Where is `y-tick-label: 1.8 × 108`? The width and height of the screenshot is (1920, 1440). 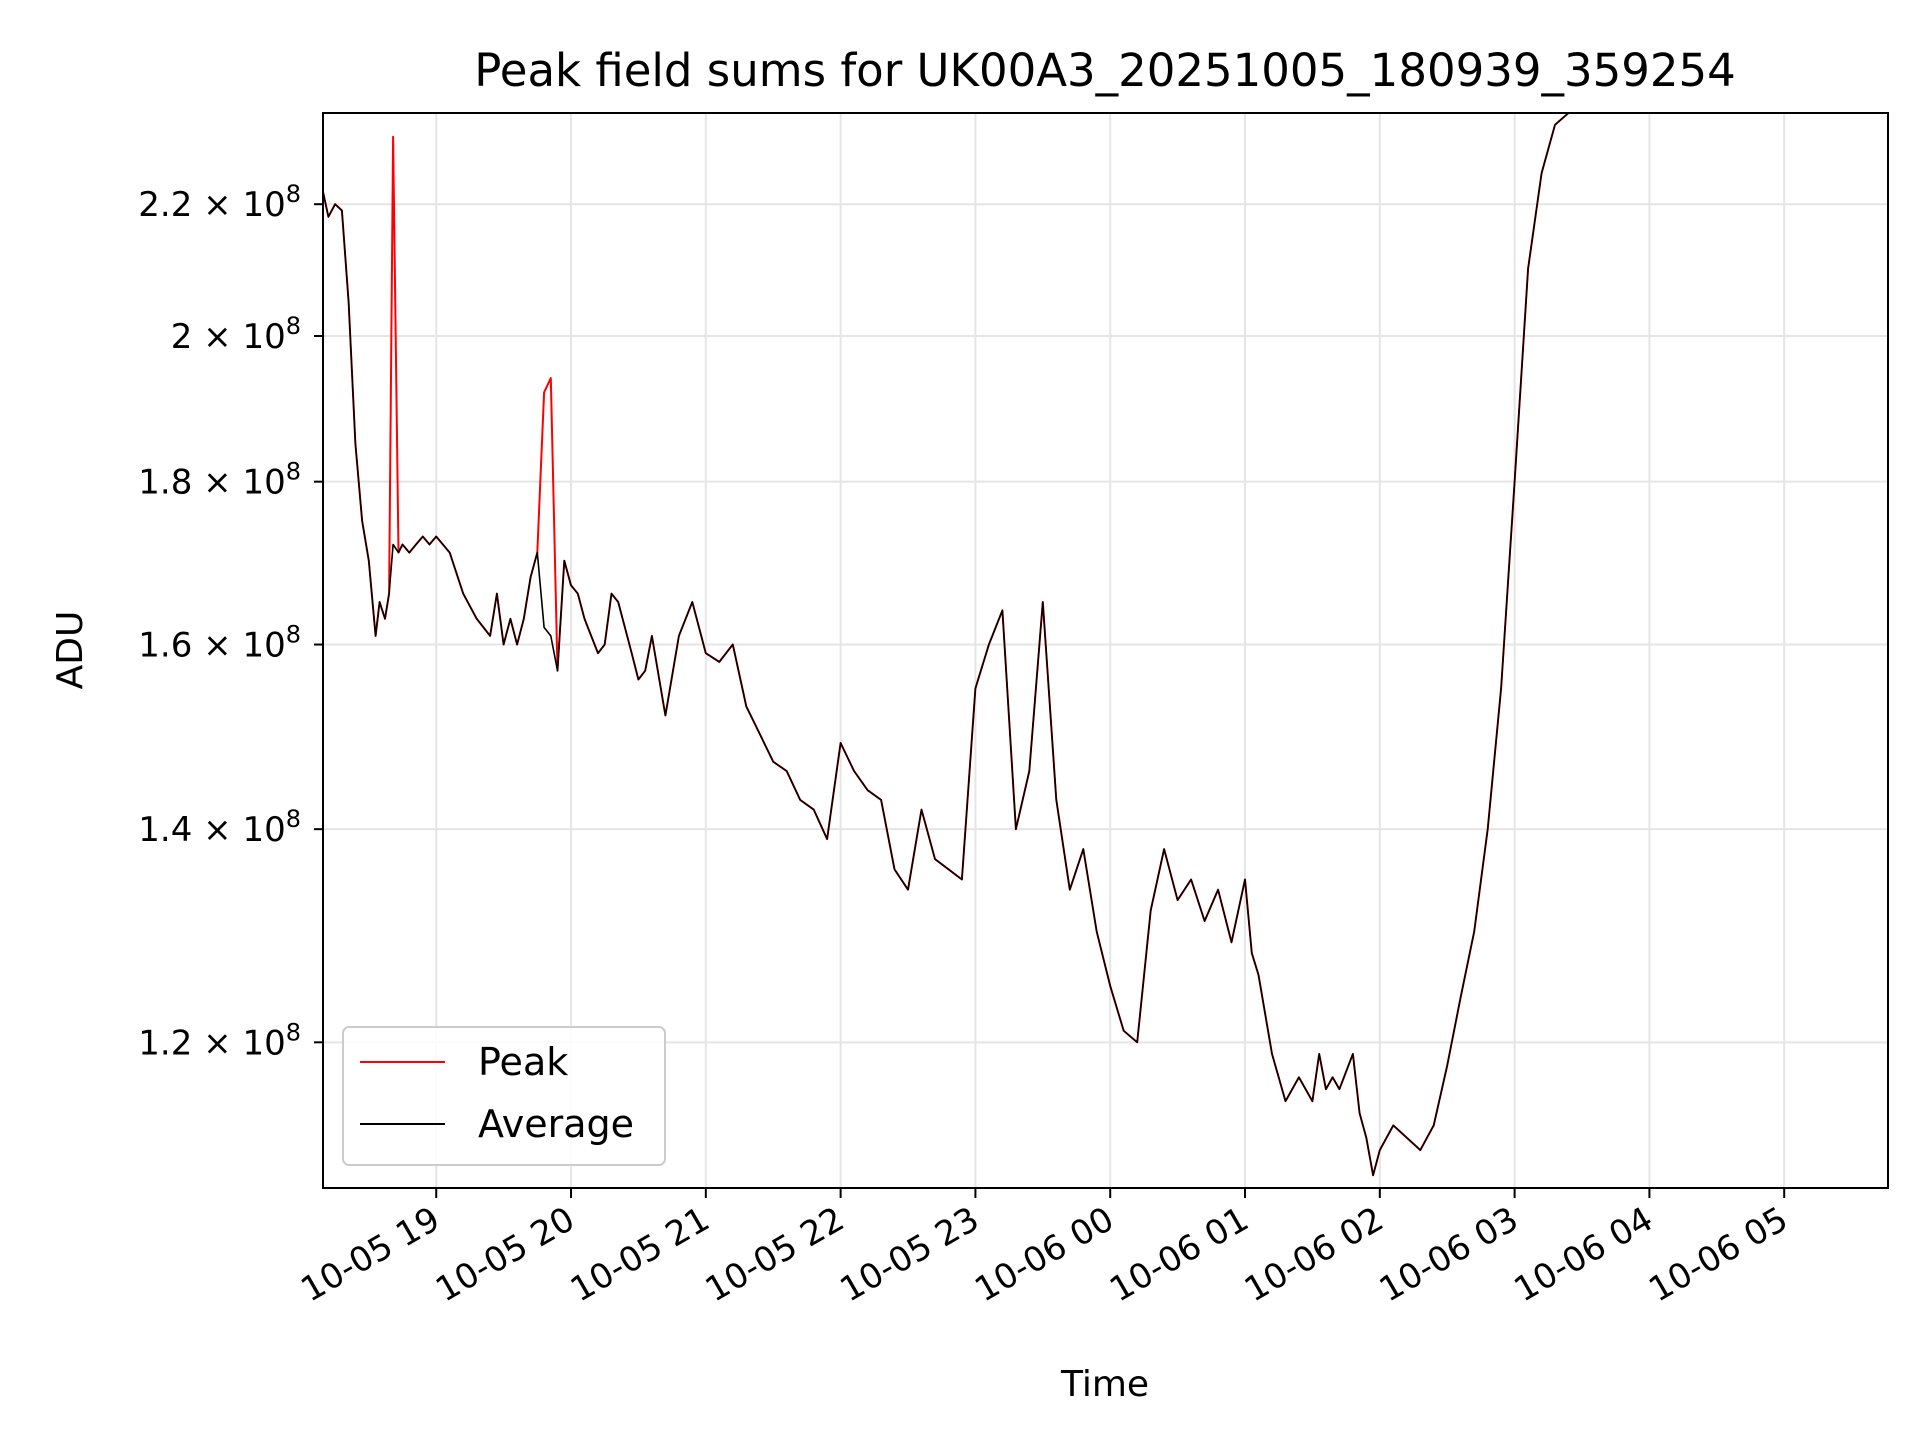 y-tick-label: 1.8 × 108 is located at coordinates (219, 480).